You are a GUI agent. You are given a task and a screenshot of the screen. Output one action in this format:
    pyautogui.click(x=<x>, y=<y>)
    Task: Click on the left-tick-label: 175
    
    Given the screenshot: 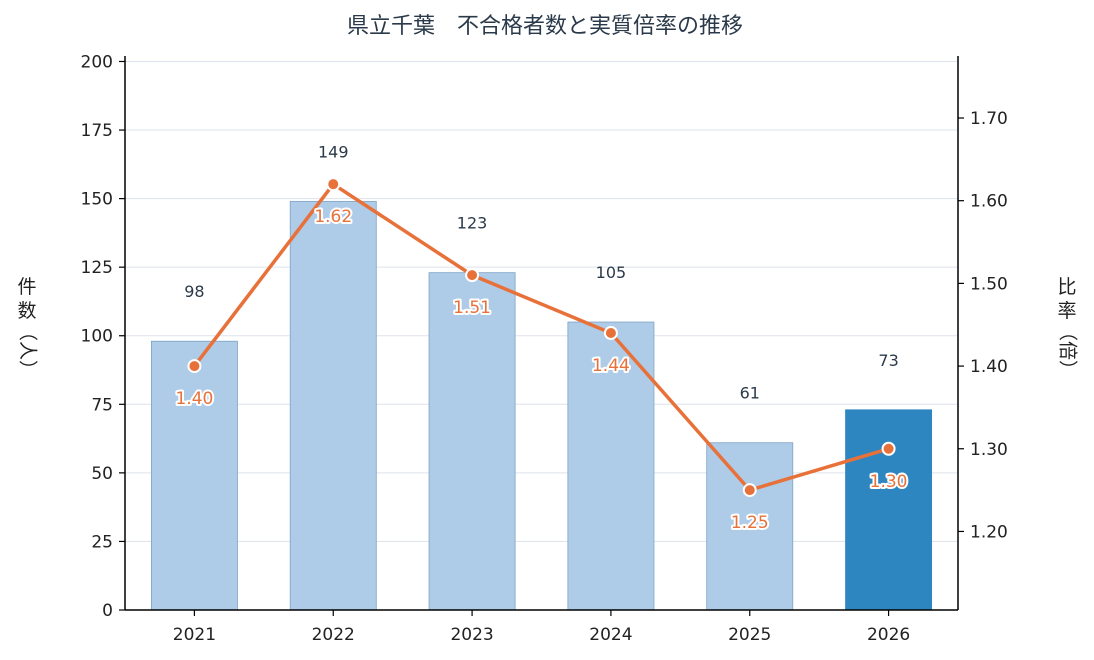 What is the action you would take?
    pyautogui.click(x=97, y=131)
    